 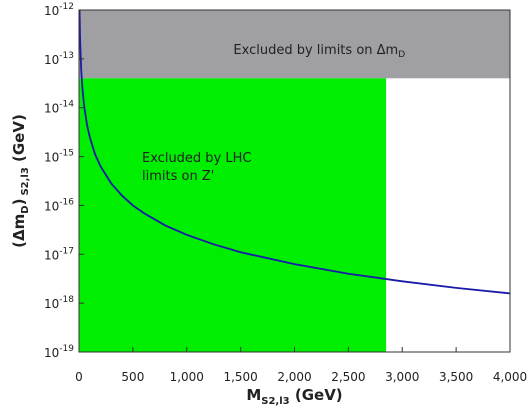 What do you see at coordinates (59, 303) in the screenshot?
I see `y-tick-label: 10-18` at bounding box center [59, 303].